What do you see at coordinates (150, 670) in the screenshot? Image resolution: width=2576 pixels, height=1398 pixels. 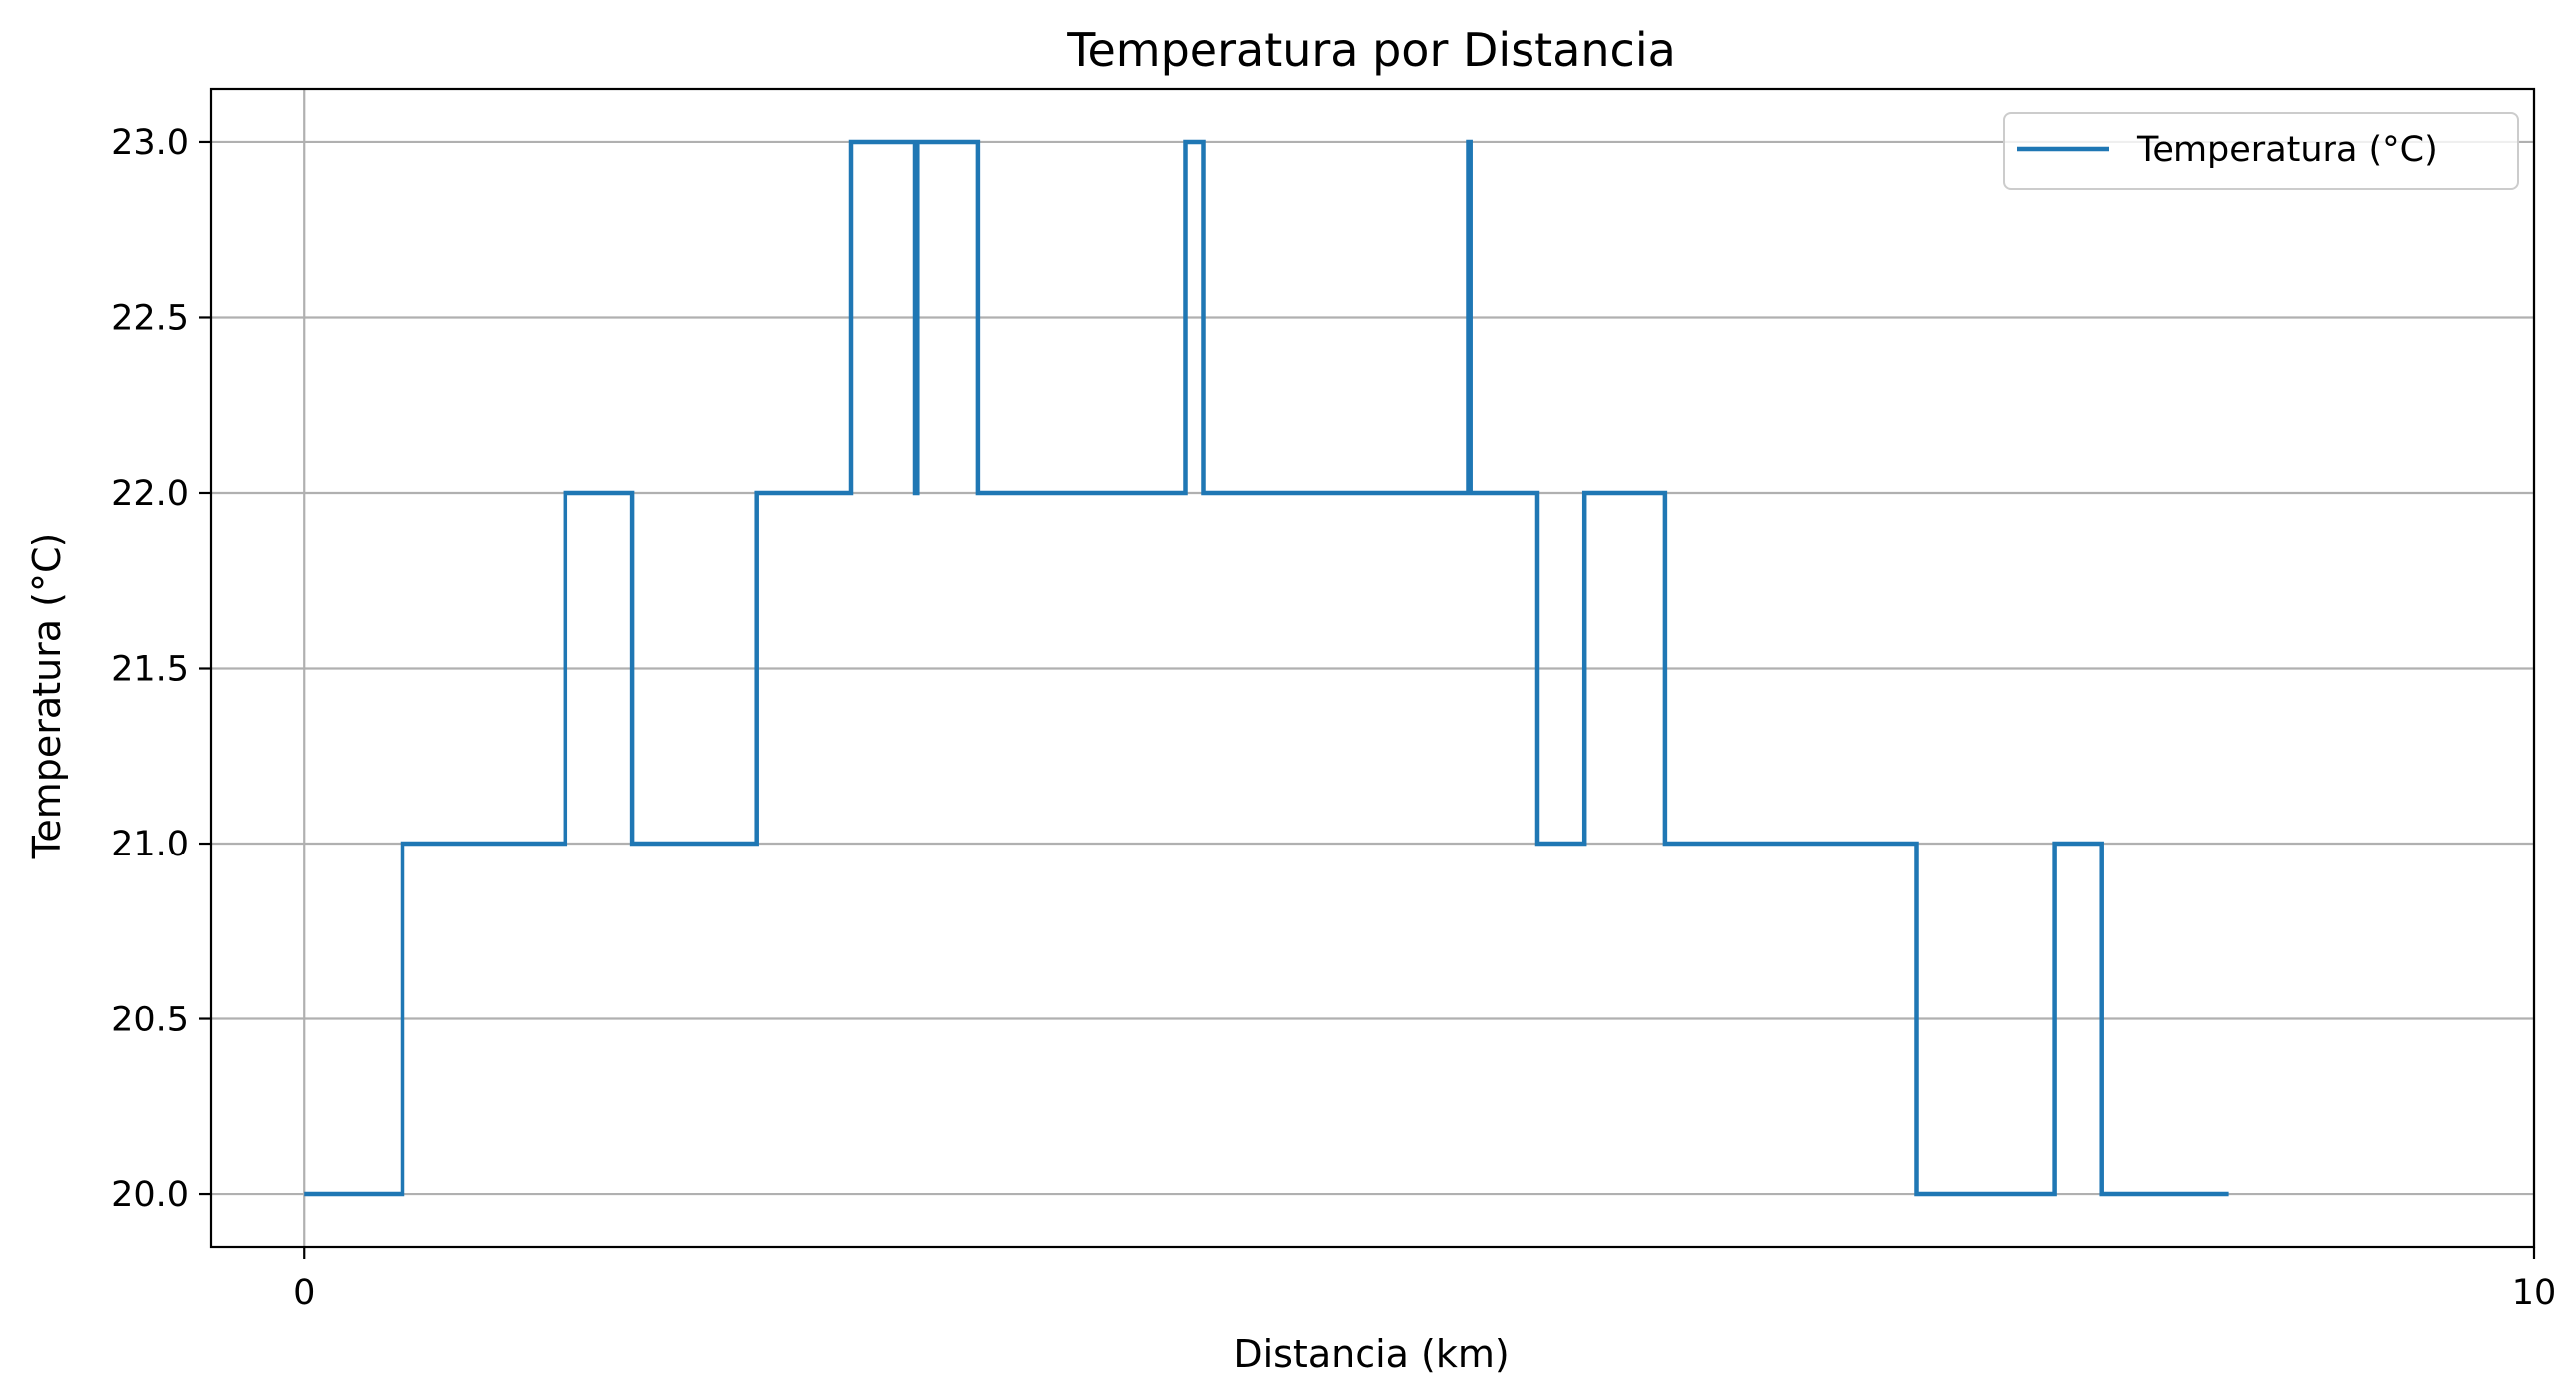 I see `y-tick-label: 21.5` at bounding box center [150, 670].